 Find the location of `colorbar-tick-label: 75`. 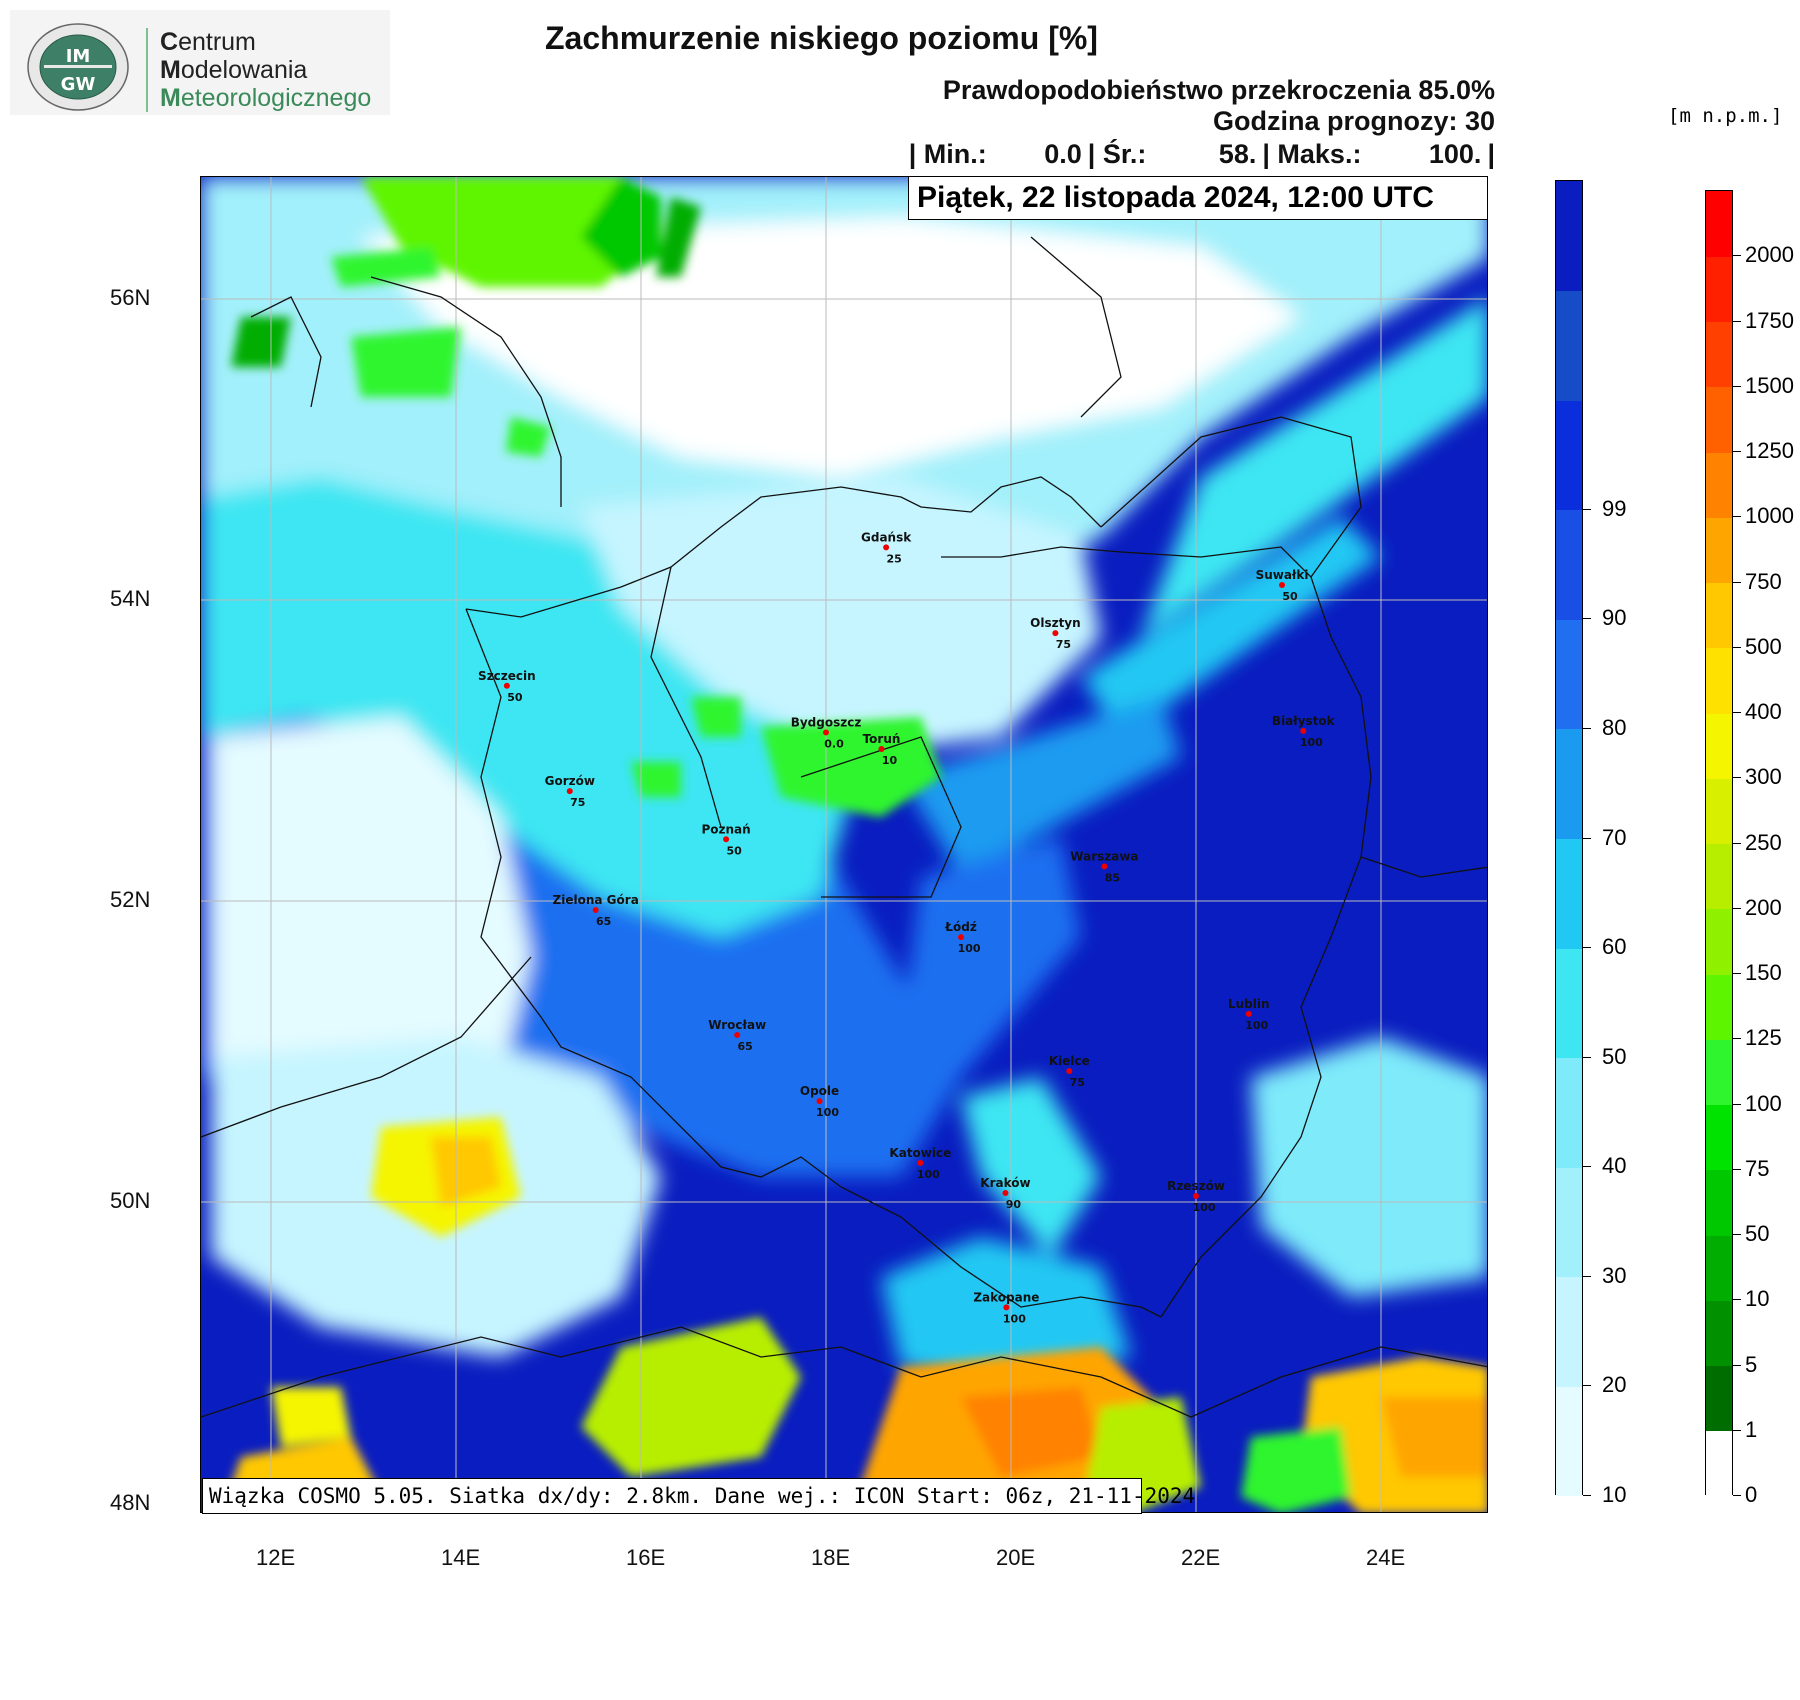

colorbar-tick-label: 75 is located at coordinates (1757, 1168).